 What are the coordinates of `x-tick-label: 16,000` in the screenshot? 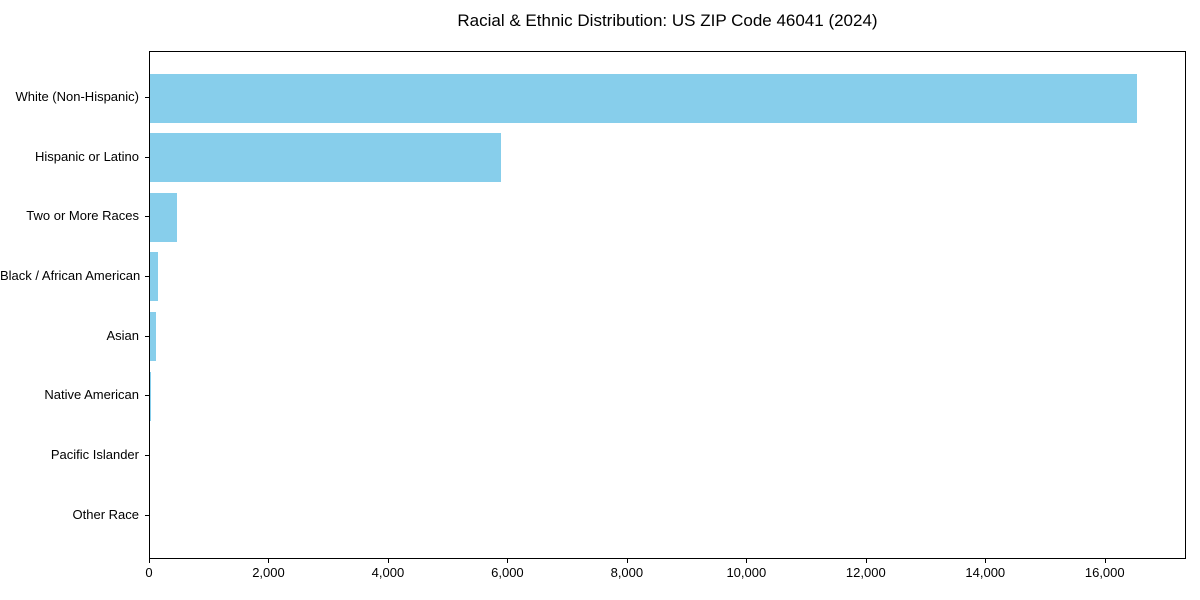 It's located at (1104, 572).